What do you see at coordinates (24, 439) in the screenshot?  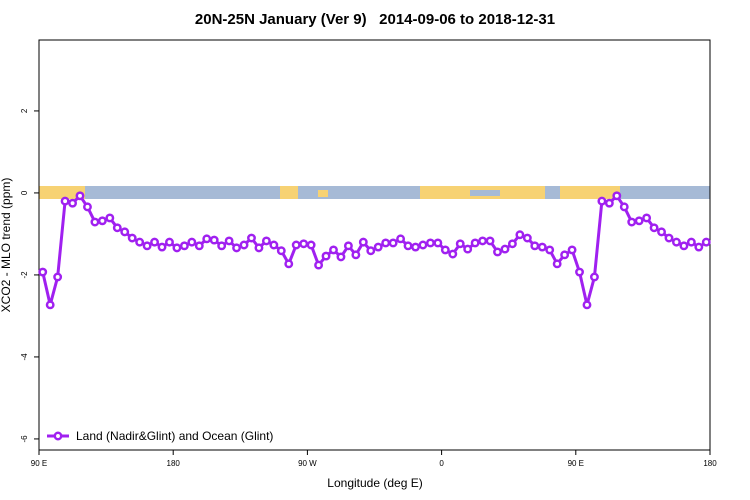 I see `y-tick-label: -6` at bounding box center [24, 439].